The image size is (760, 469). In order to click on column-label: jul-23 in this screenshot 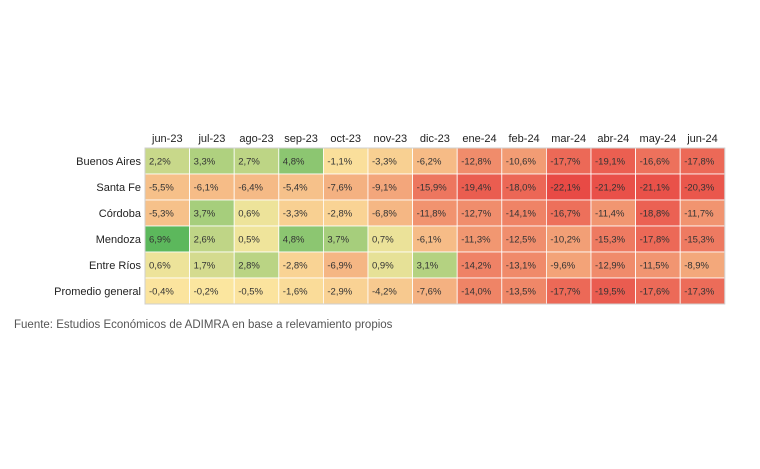, I will do `click(211, 139)`.